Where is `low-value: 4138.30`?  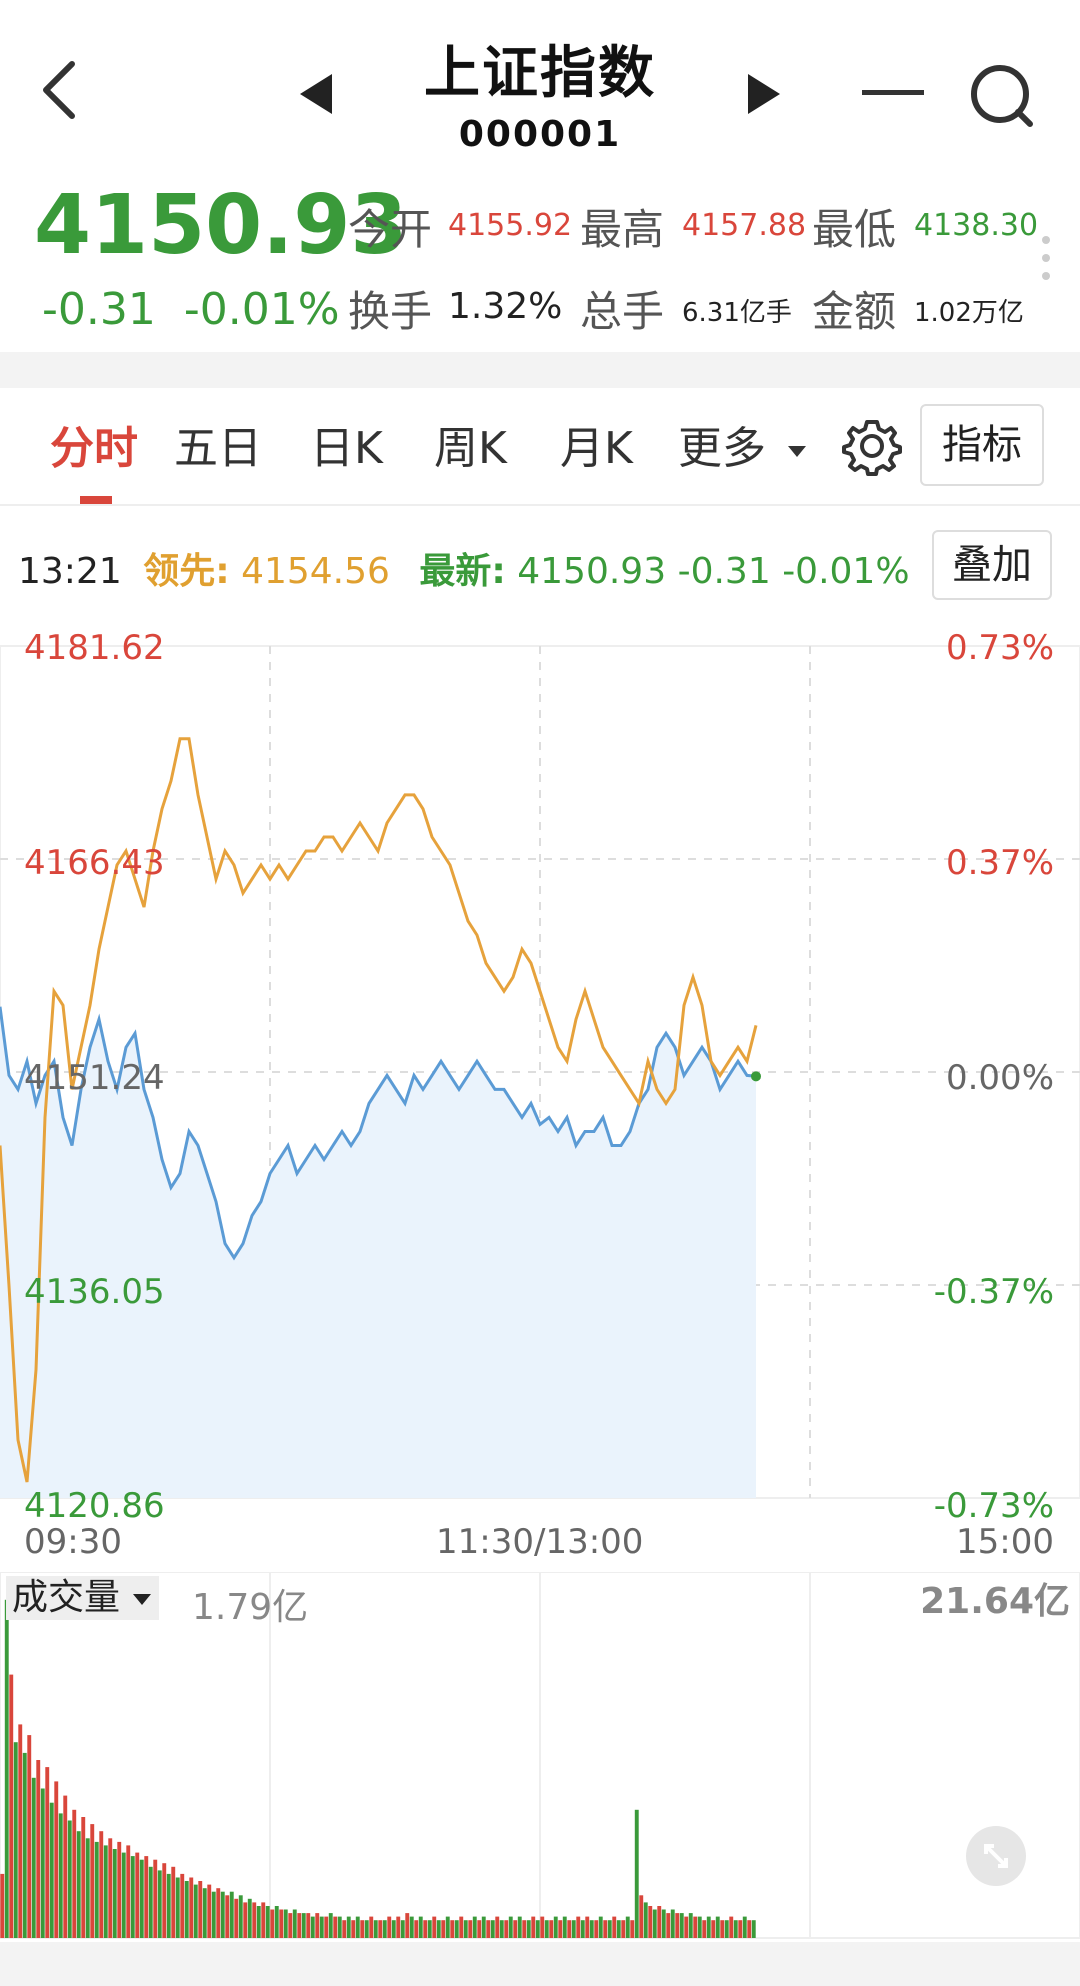 low-value: 4138.30 is located at coordinates (976, 225).